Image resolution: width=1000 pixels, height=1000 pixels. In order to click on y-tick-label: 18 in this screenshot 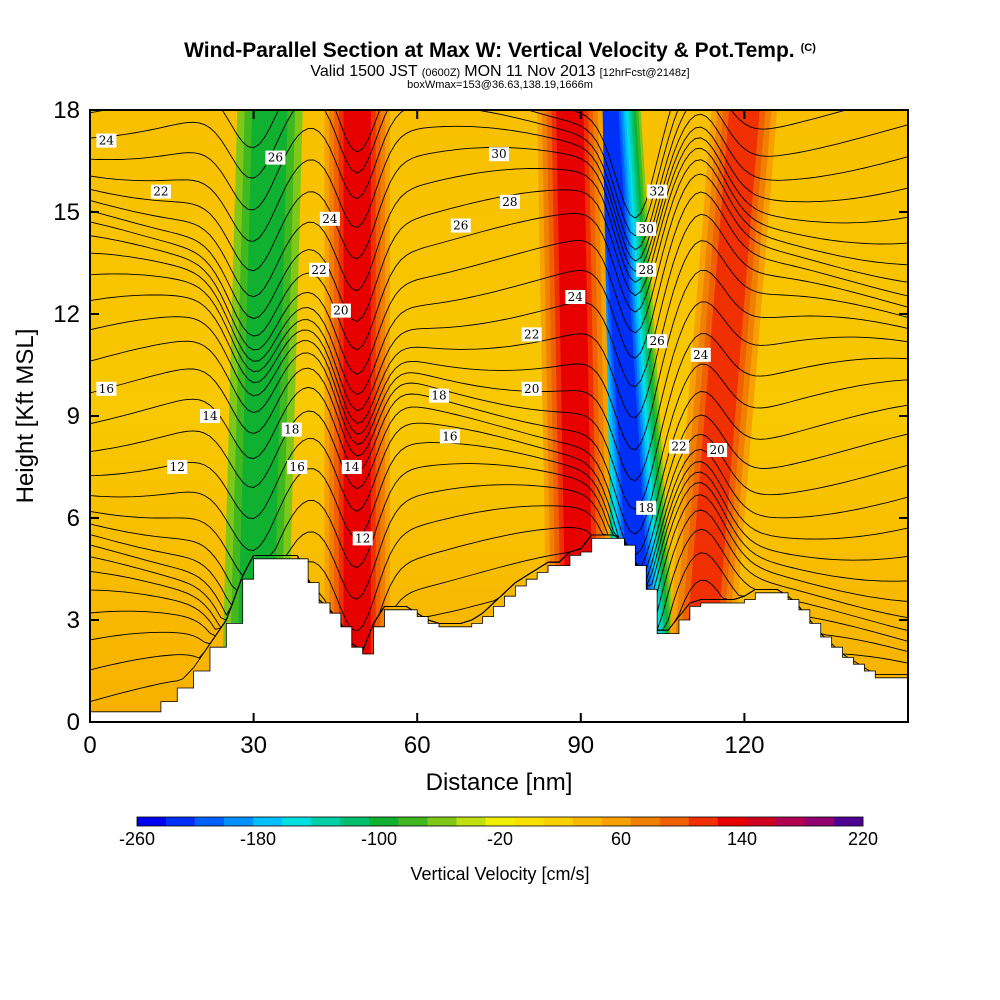, I will do `click(66, 110)`.